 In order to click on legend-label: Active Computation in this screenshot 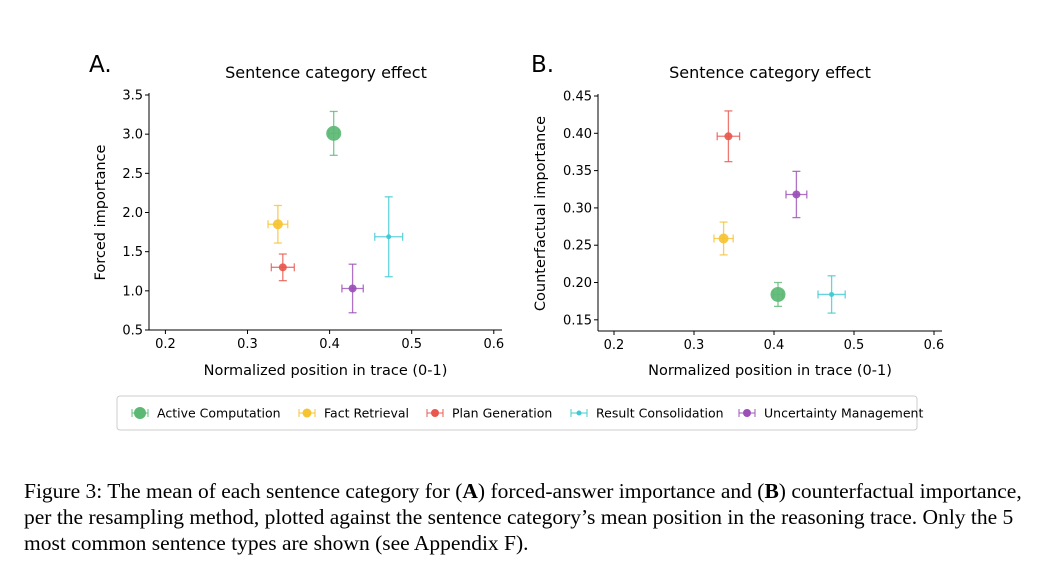, I will do `click(219, 413)`.